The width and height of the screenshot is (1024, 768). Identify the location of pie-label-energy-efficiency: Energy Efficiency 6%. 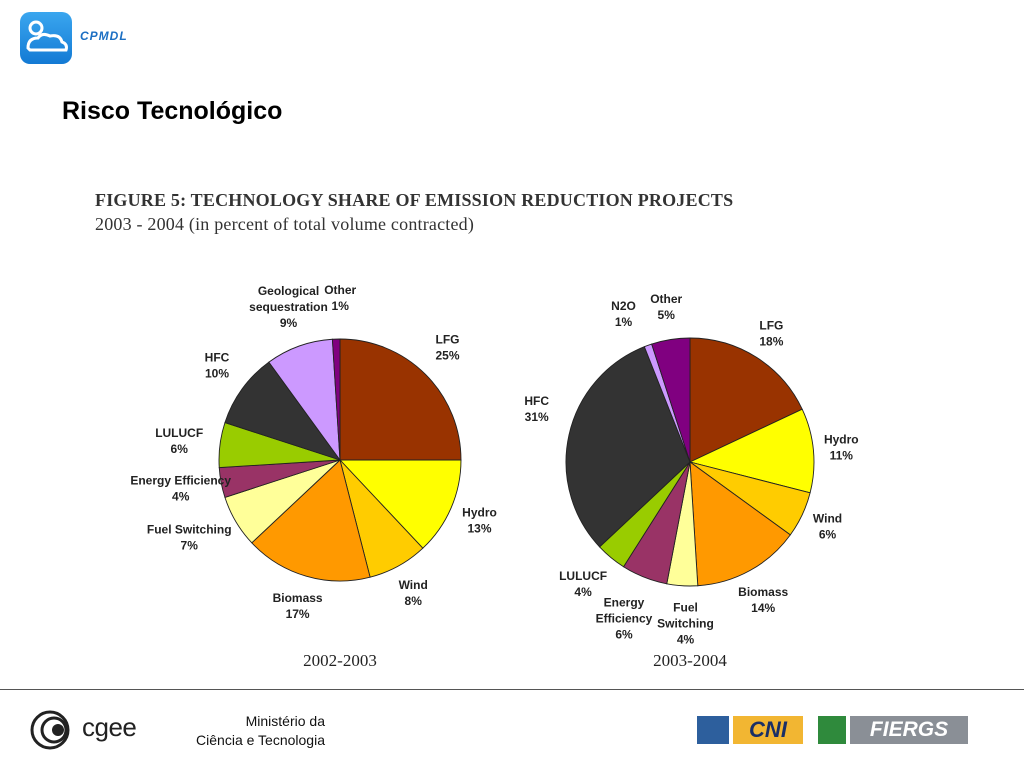
(624, 618).